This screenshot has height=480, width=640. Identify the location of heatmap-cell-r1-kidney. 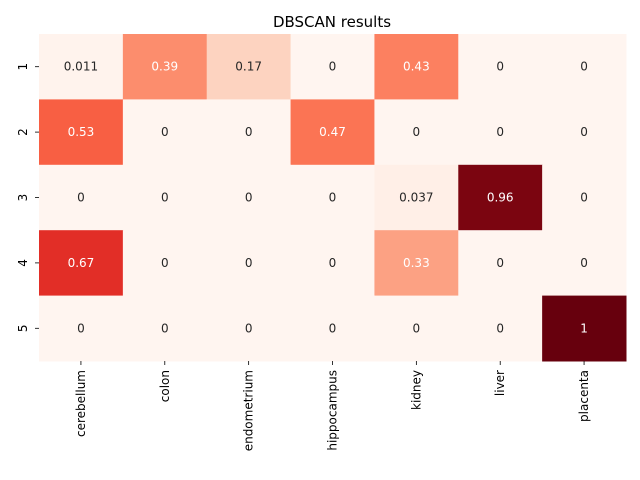
(416, 67).